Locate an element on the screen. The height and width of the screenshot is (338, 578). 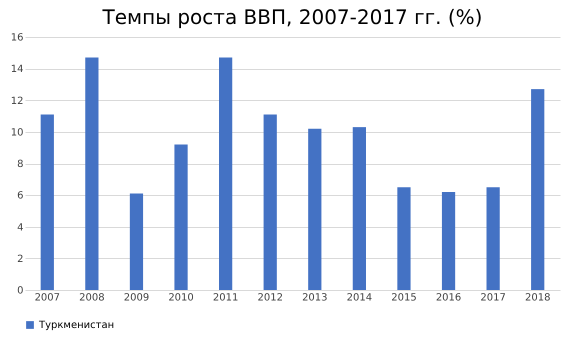
x-tick-label: 2016 is located at coordinates (449, 298).